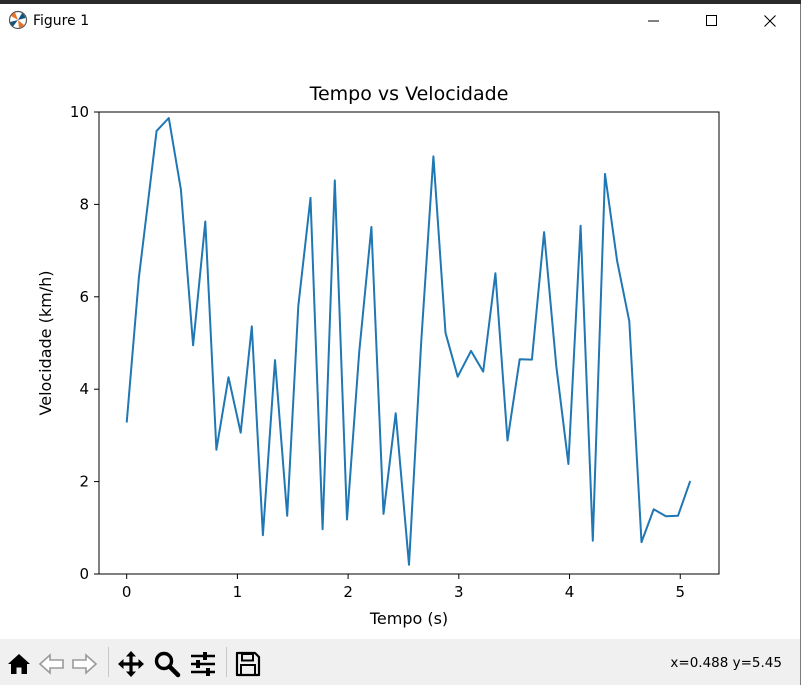 This screenshot has width=801, height=685. Describe the element at coordinates (84, 297) in the screenshot. I see `y-tick-label: 6` at that location.